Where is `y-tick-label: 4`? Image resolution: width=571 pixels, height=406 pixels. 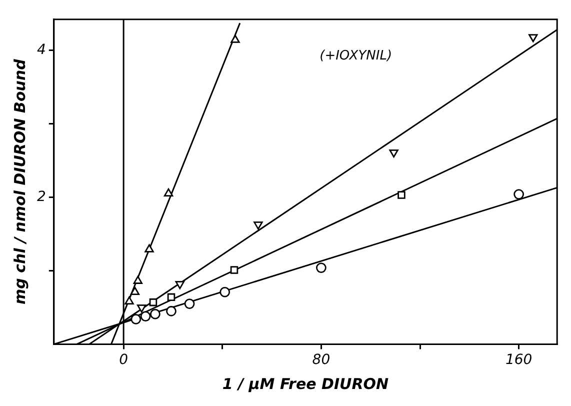 y-tick-label: 4 is located at coordinates (41, 50).